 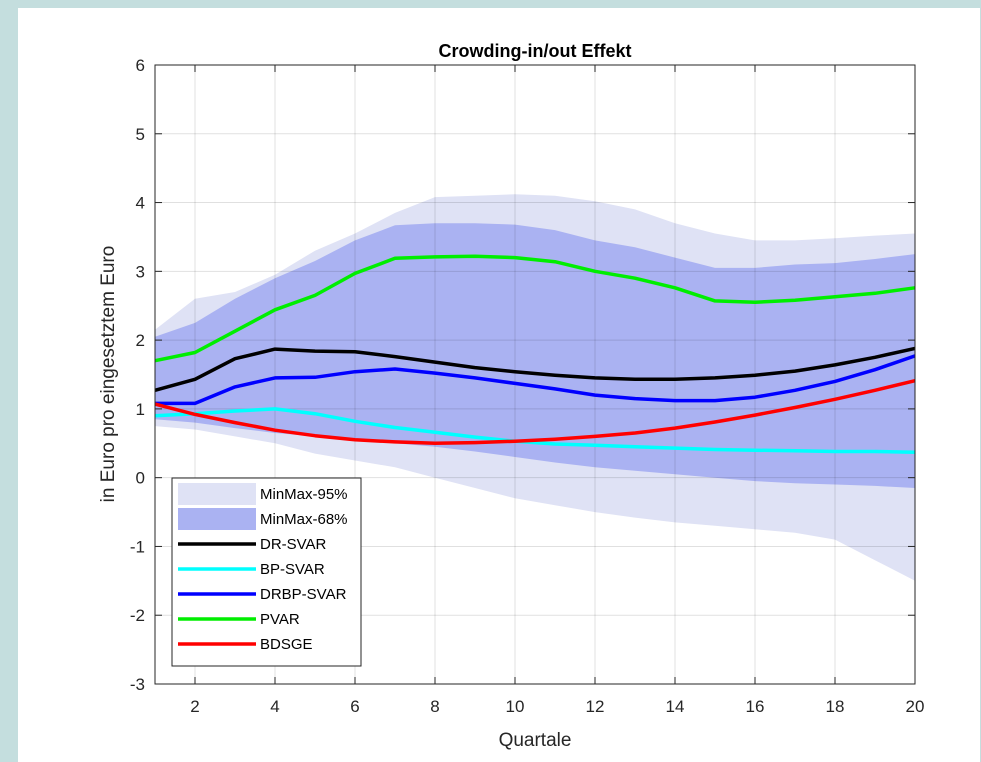 I want to click on y-tick-label: -3, so click(x=137, y=684).